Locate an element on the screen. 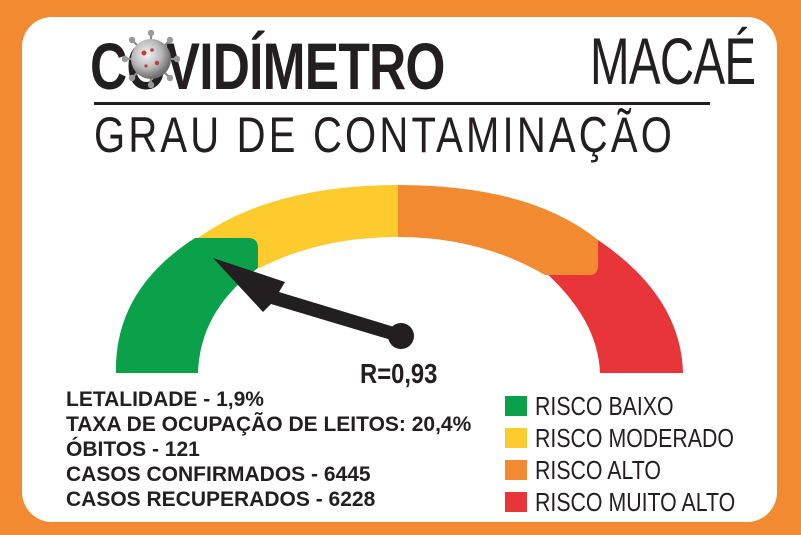  r-value-label: R=0,93 is located at coordinates (399, 373).